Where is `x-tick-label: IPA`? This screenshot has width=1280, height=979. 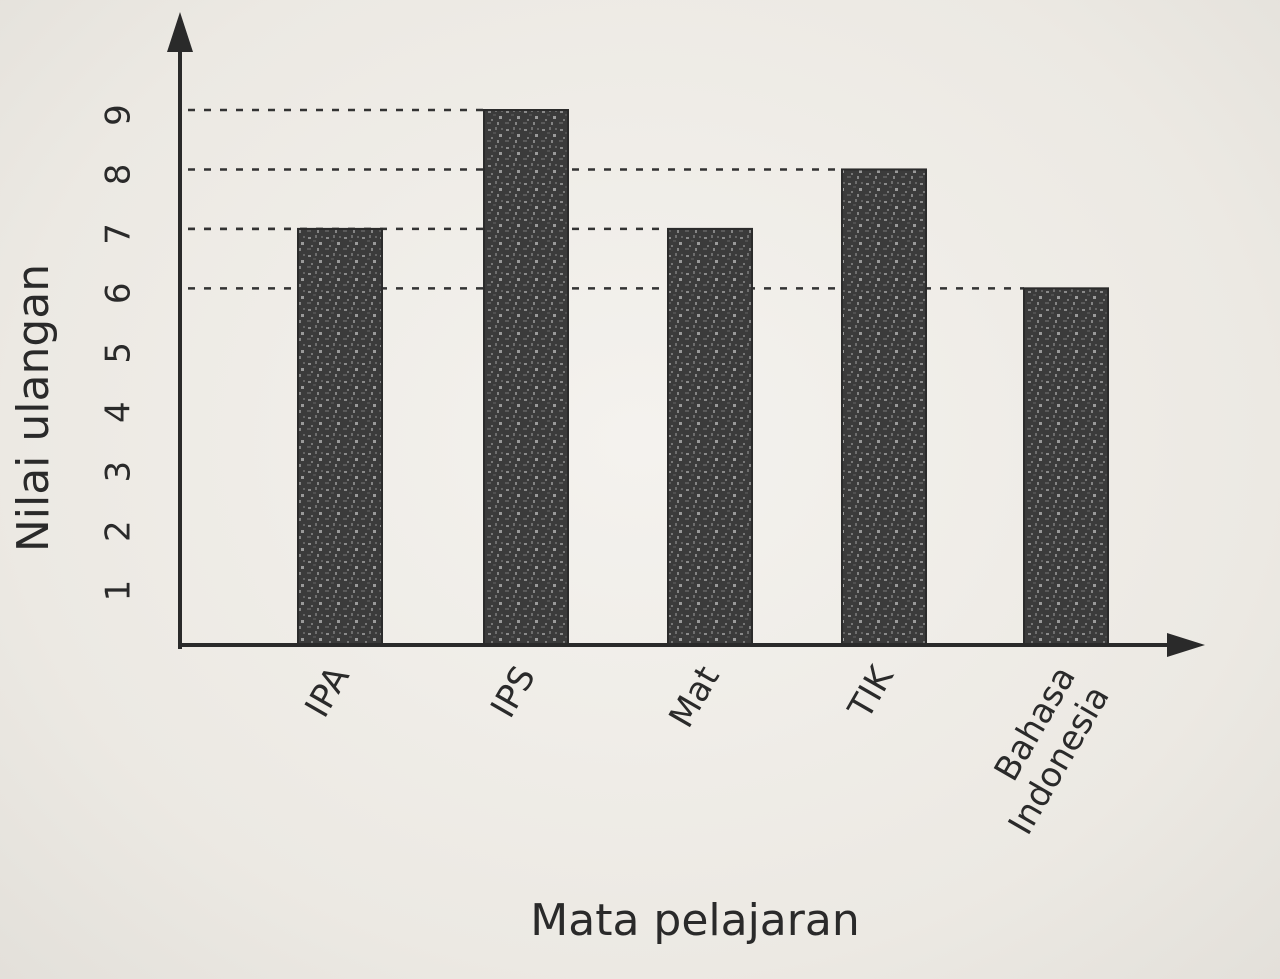 x-tick-label: IPA is located at coordinates (327, 692).